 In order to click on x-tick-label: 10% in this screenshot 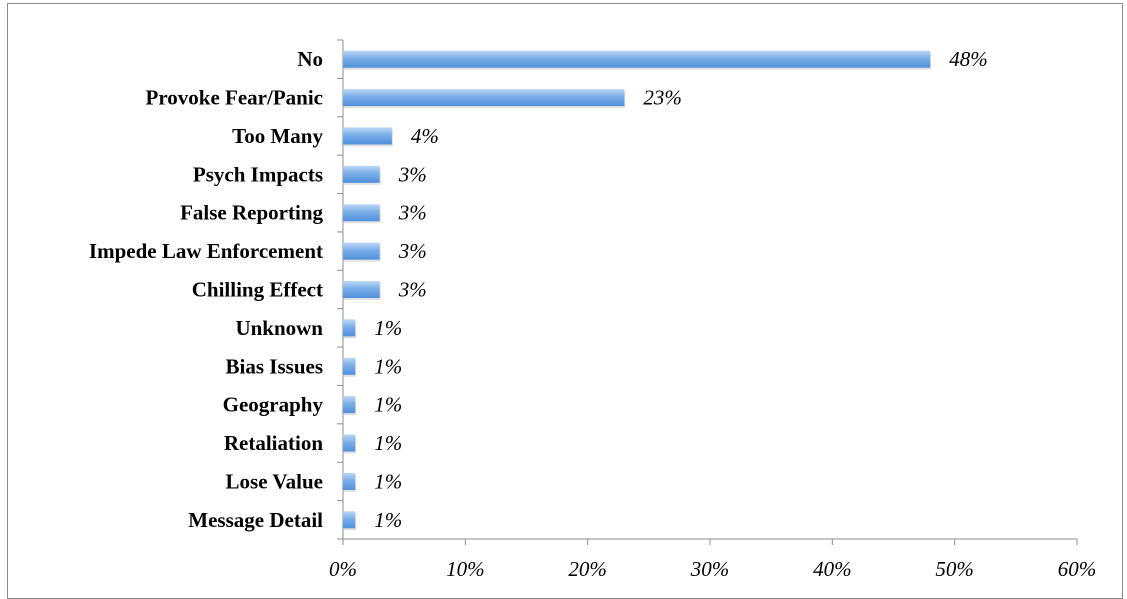, I will do `click(465, 569)`.